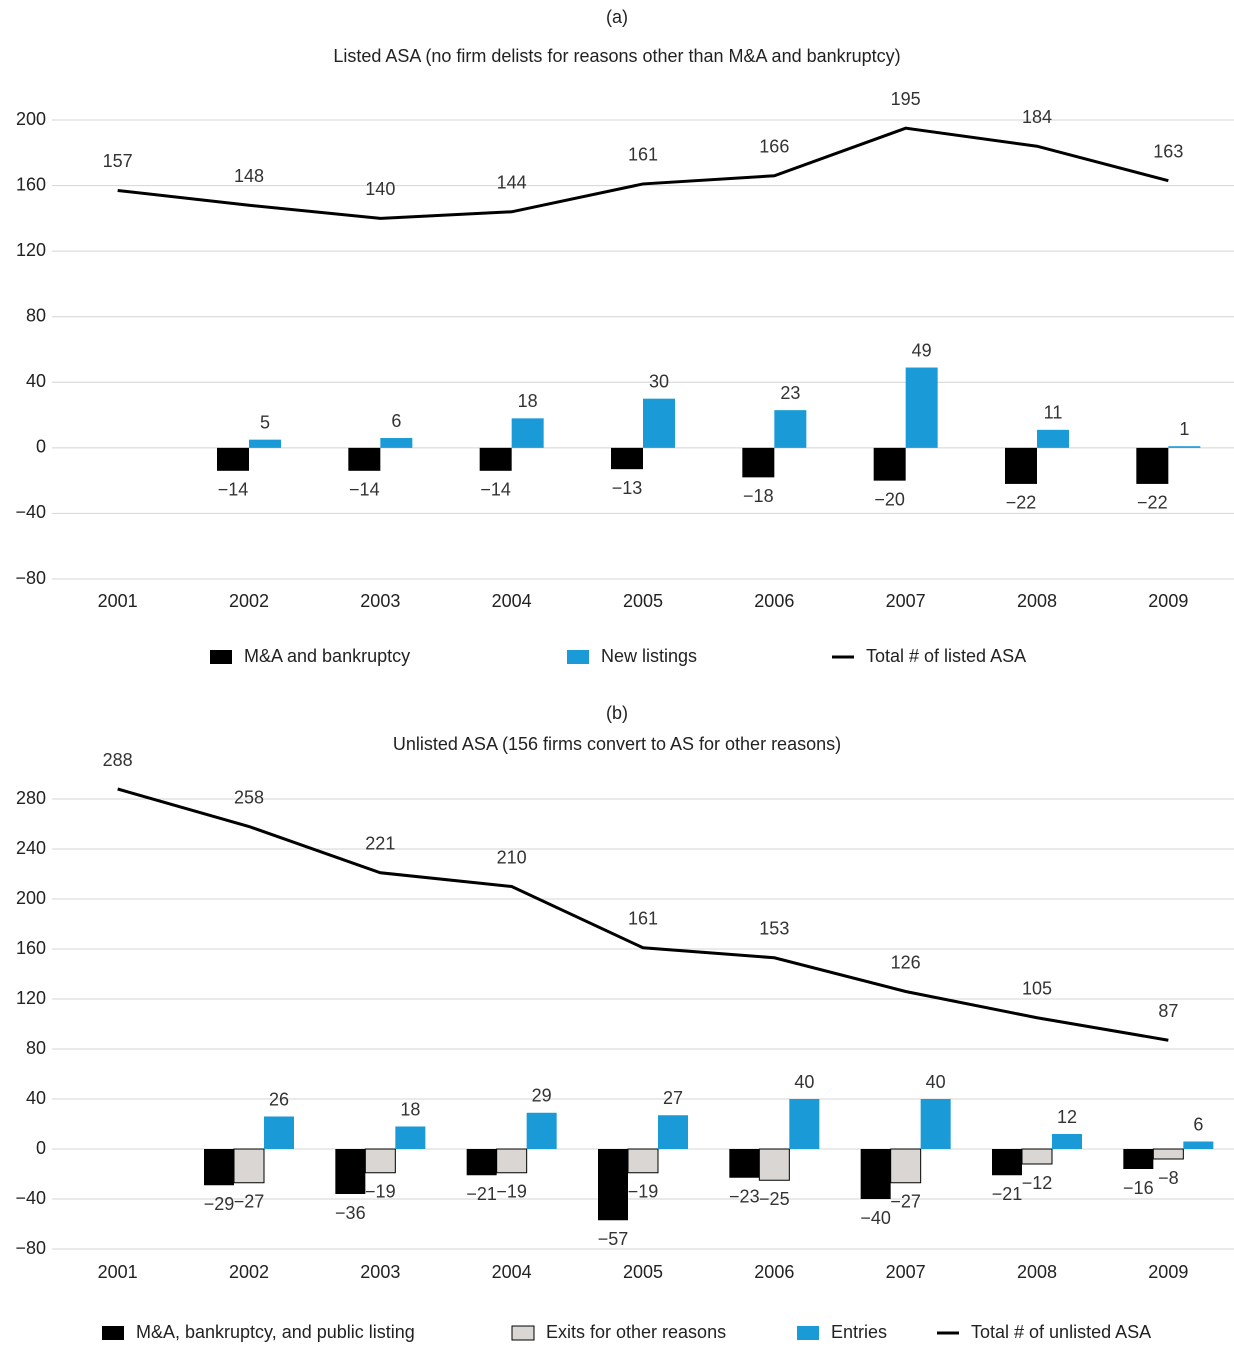  What do you see at coordinates (512, 1272) in the screenshot?
I see `x-tick-label: 2004` at bounding box center [512, 1272].